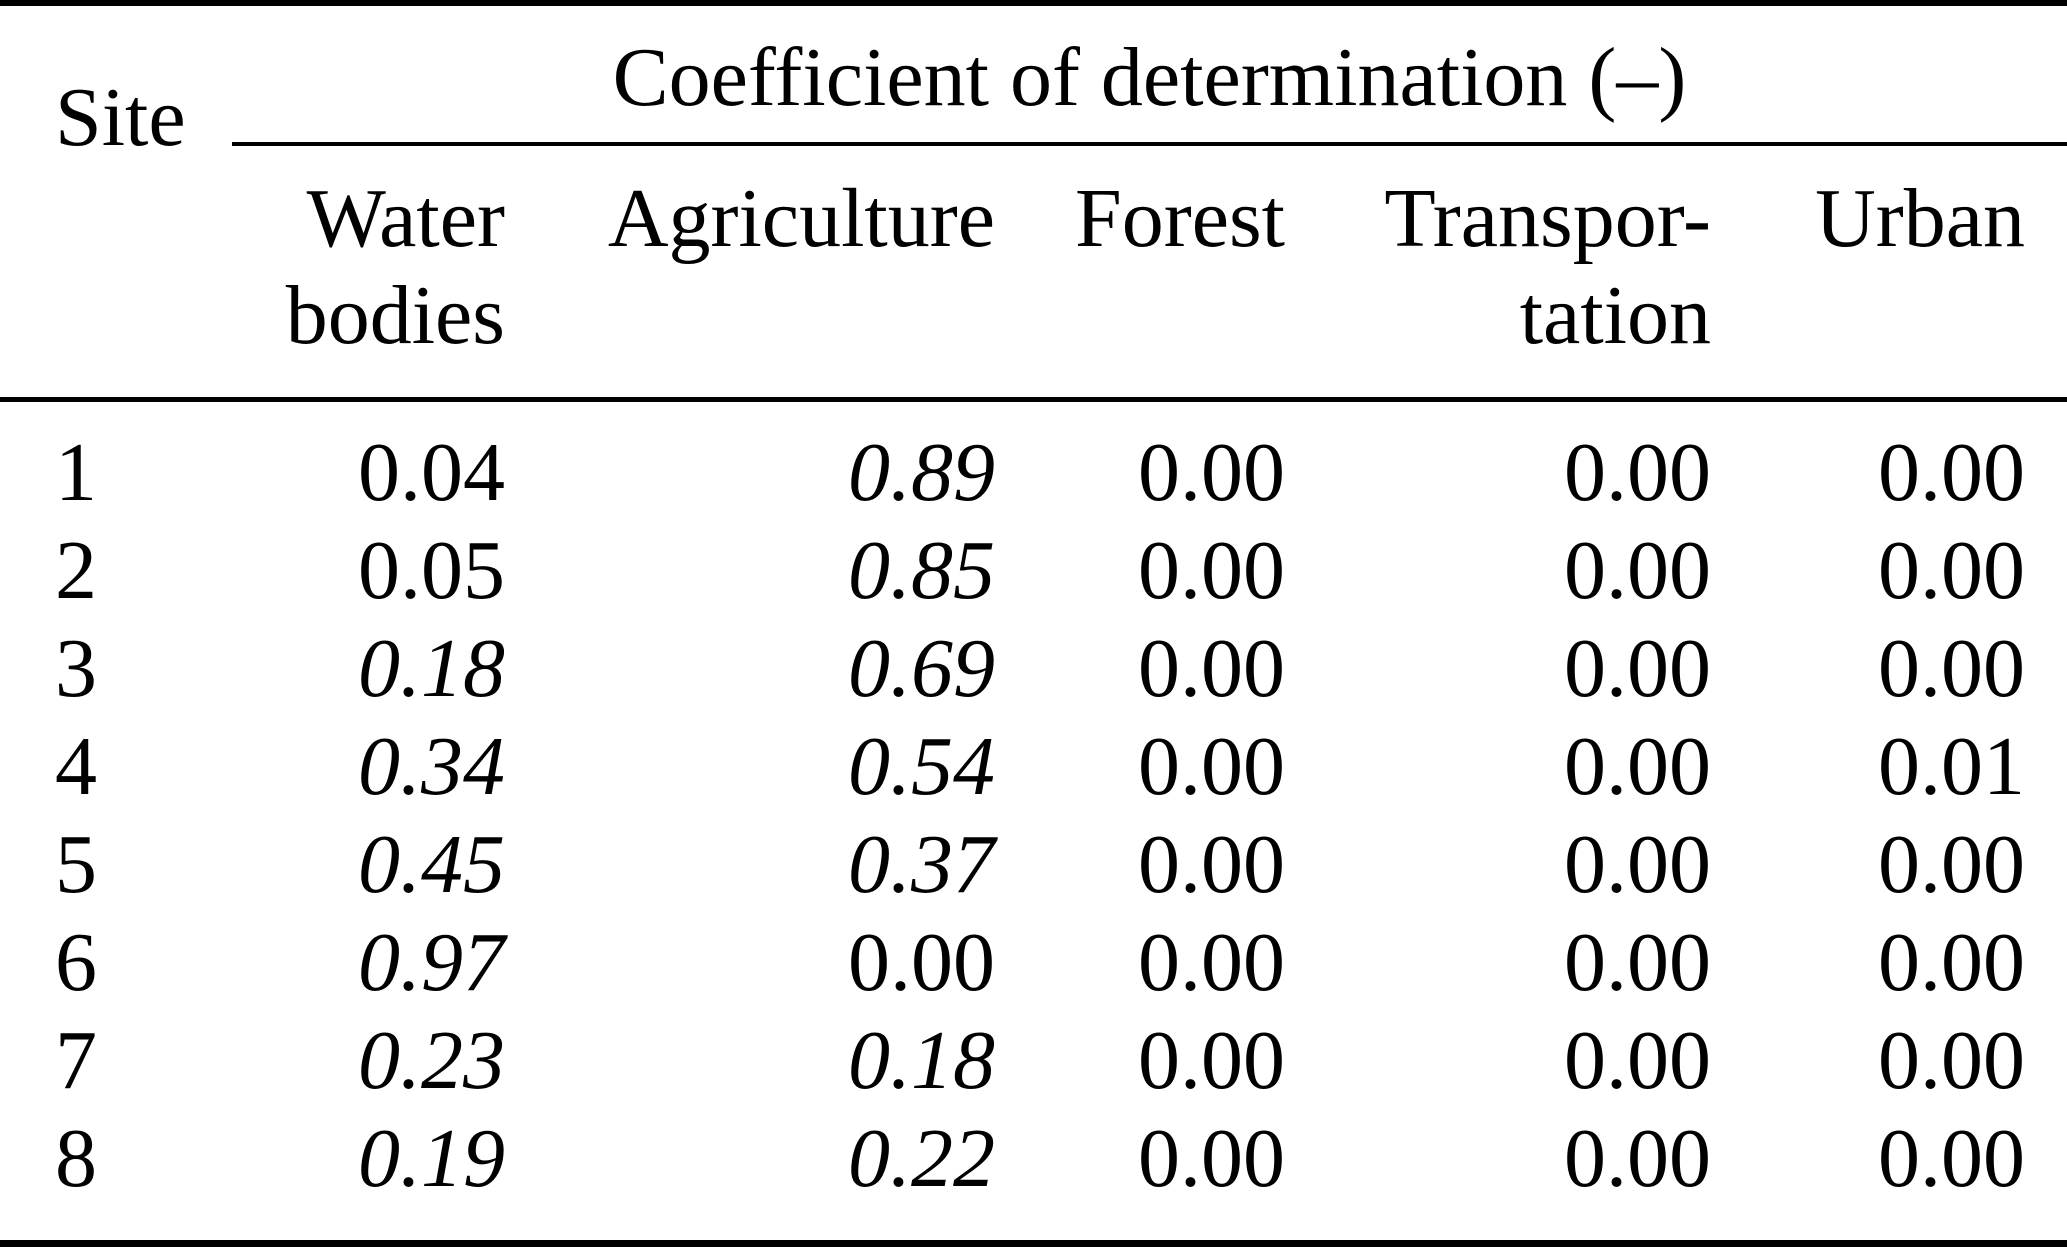 This screenshot has width=2067, height=1247. I want to click on site-cell: 7, so click(76, 1060).